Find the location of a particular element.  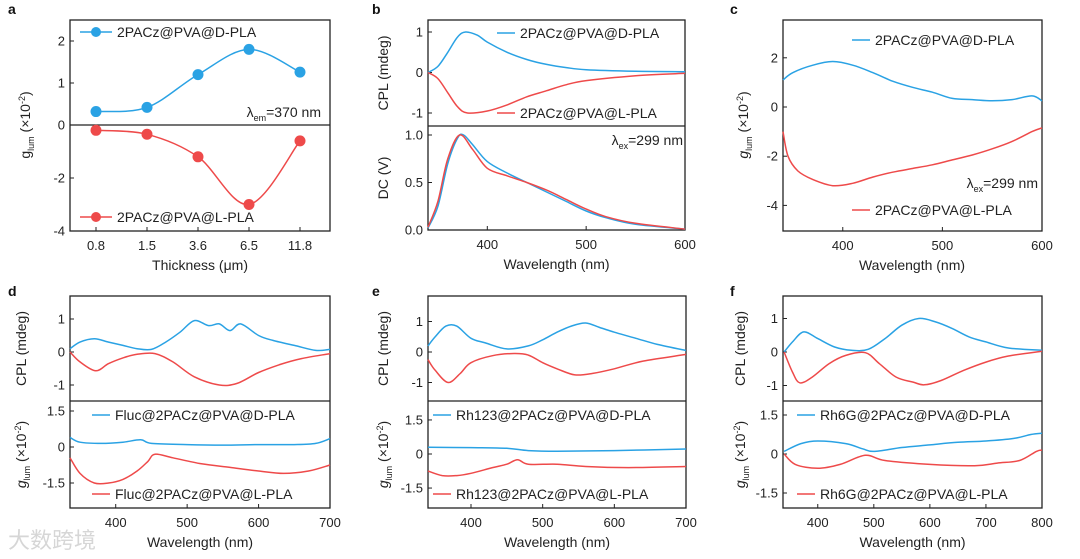

panel-e-frame is located at coordinates (557, 402).